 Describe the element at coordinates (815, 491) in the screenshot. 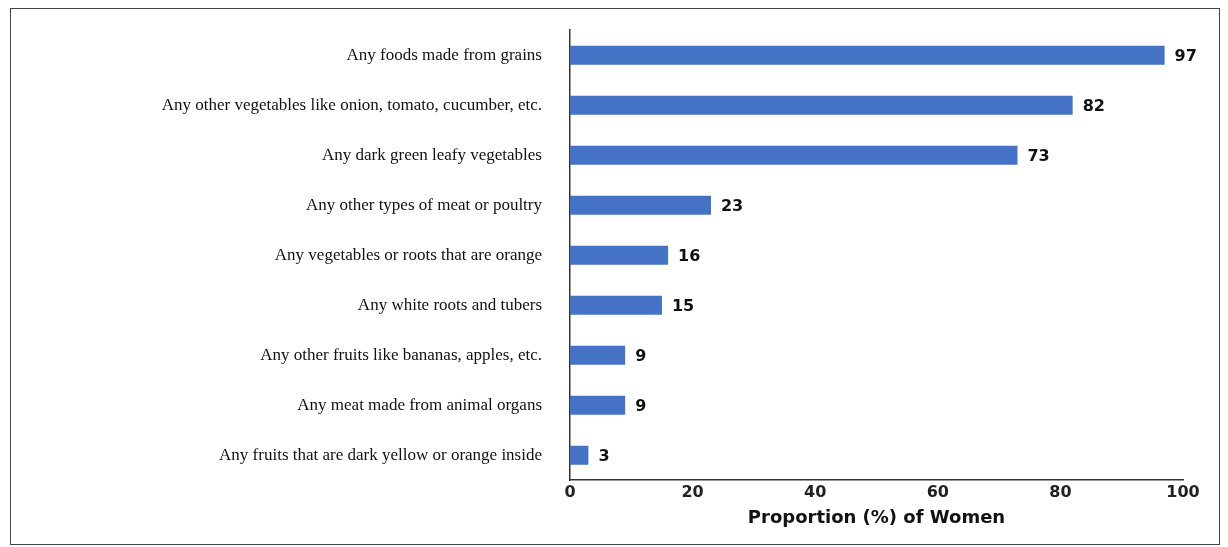

I see `x-tick-label: 40` at that location.